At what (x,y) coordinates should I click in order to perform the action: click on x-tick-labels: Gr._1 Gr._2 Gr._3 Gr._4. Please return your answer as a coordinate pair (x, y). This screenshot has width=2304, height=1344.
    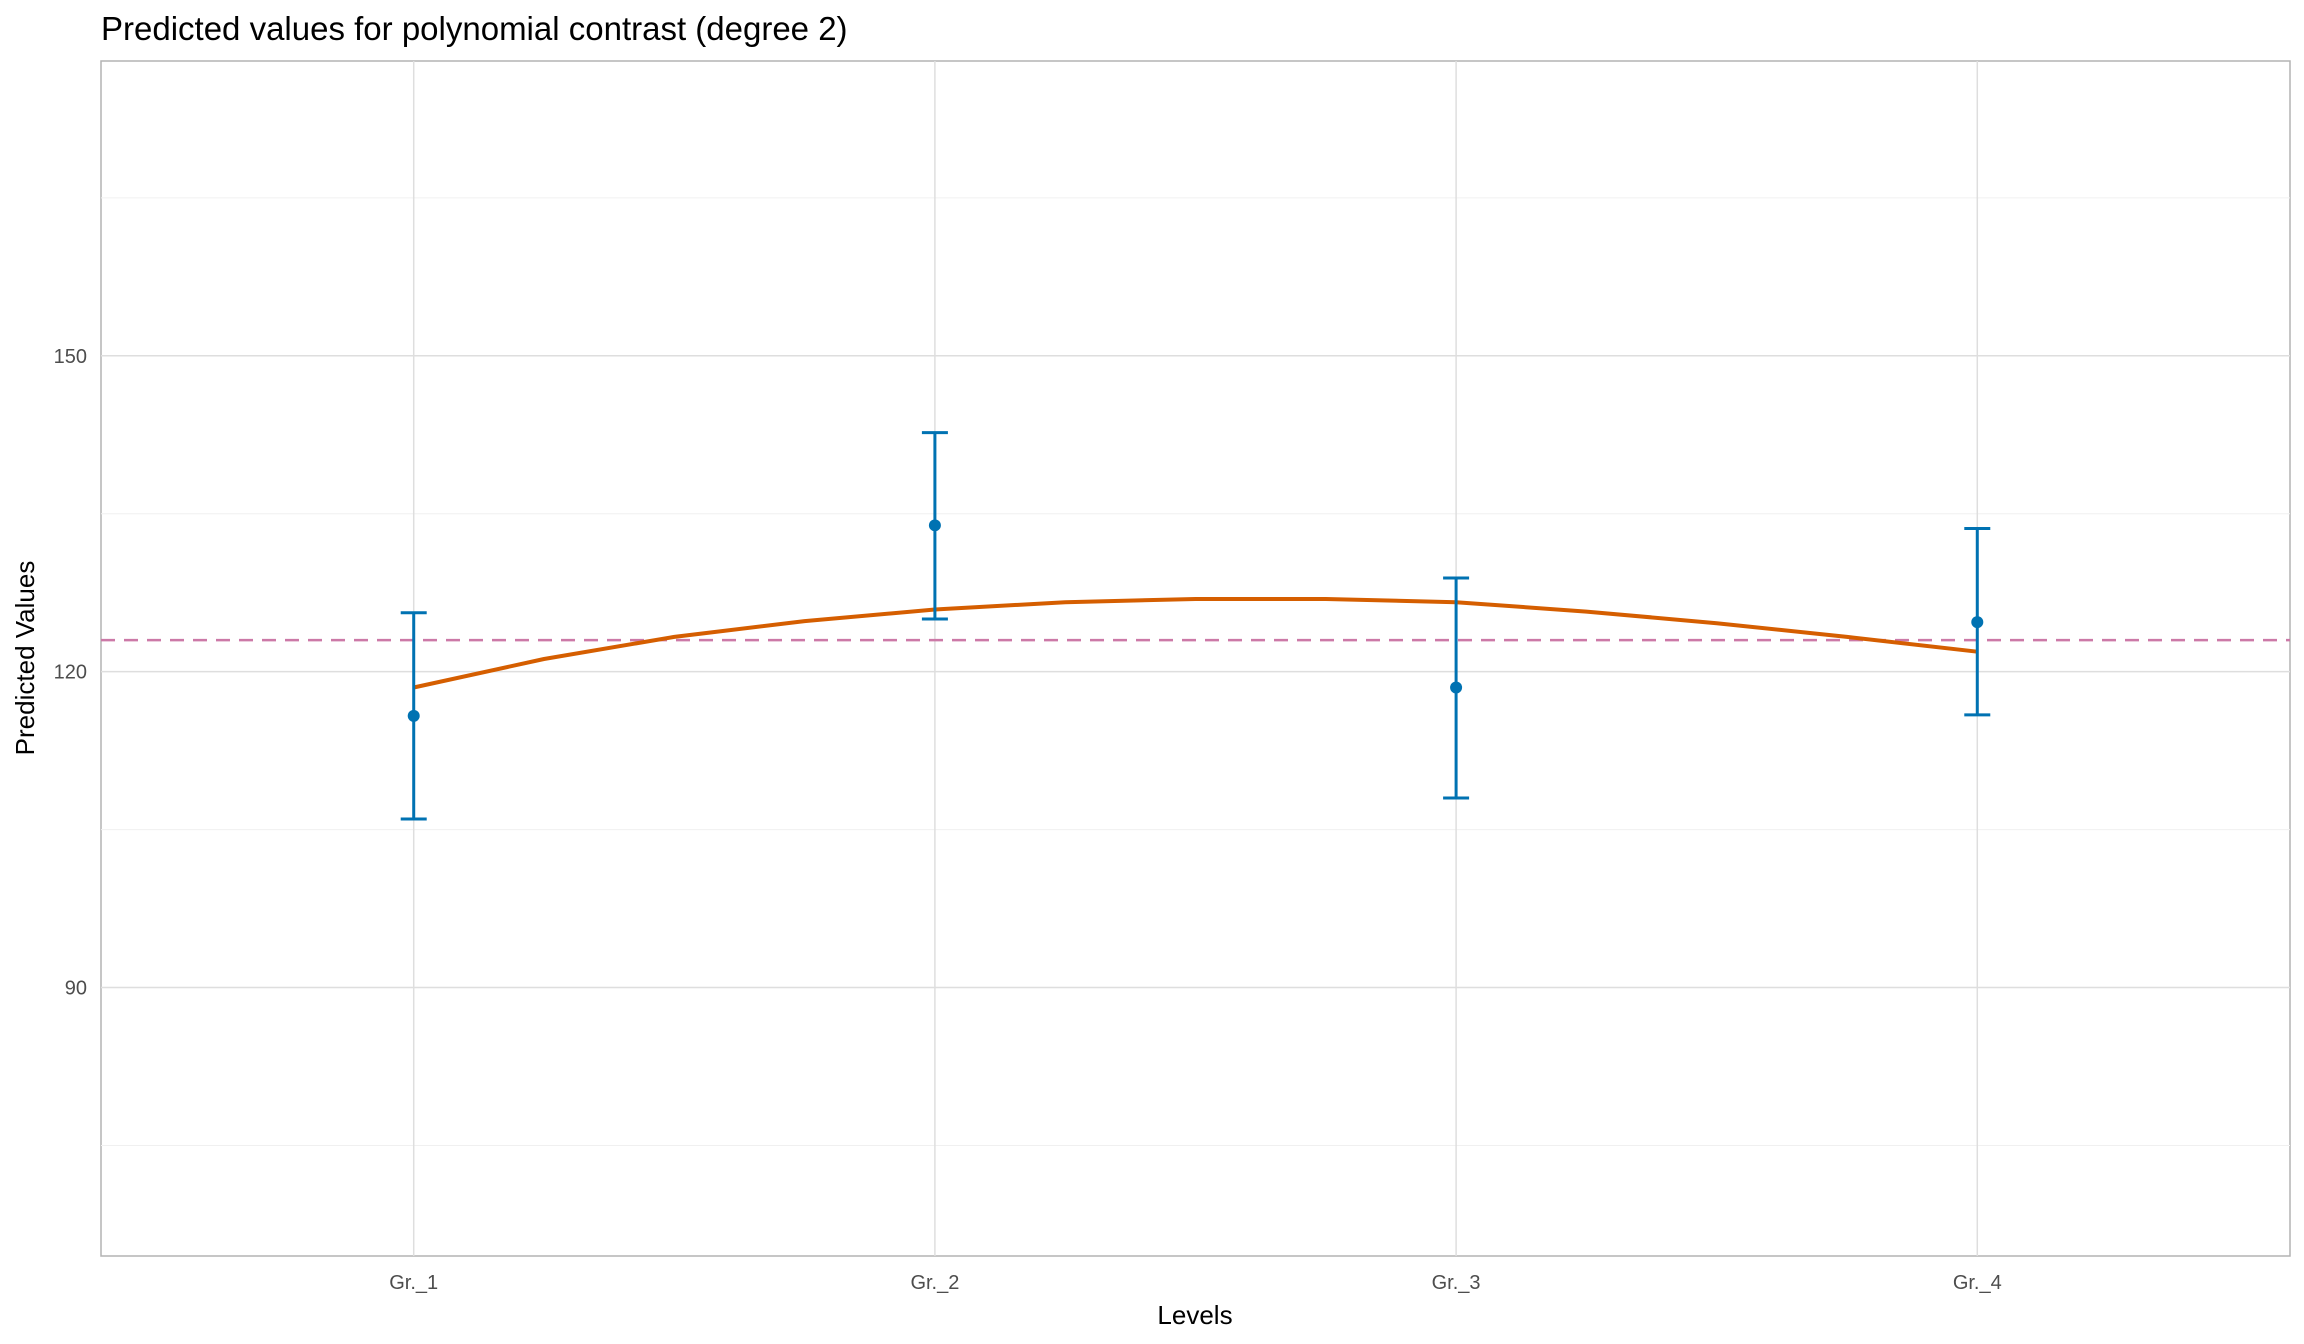
    Looking at the image, I should click on (1195, 1283).